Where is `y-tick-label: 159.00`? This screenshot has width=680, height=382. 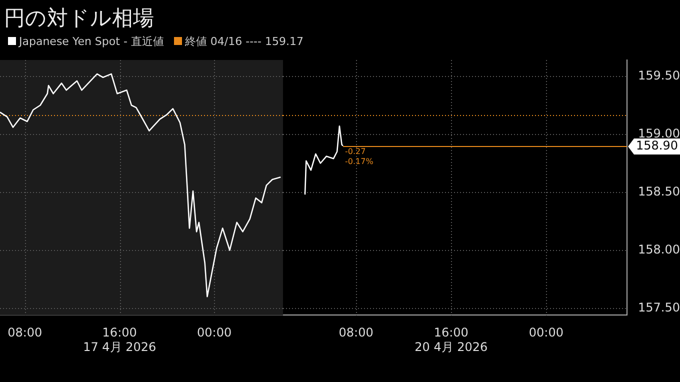
y-tick-label: 159.00 is located at coordinates (659, 133).